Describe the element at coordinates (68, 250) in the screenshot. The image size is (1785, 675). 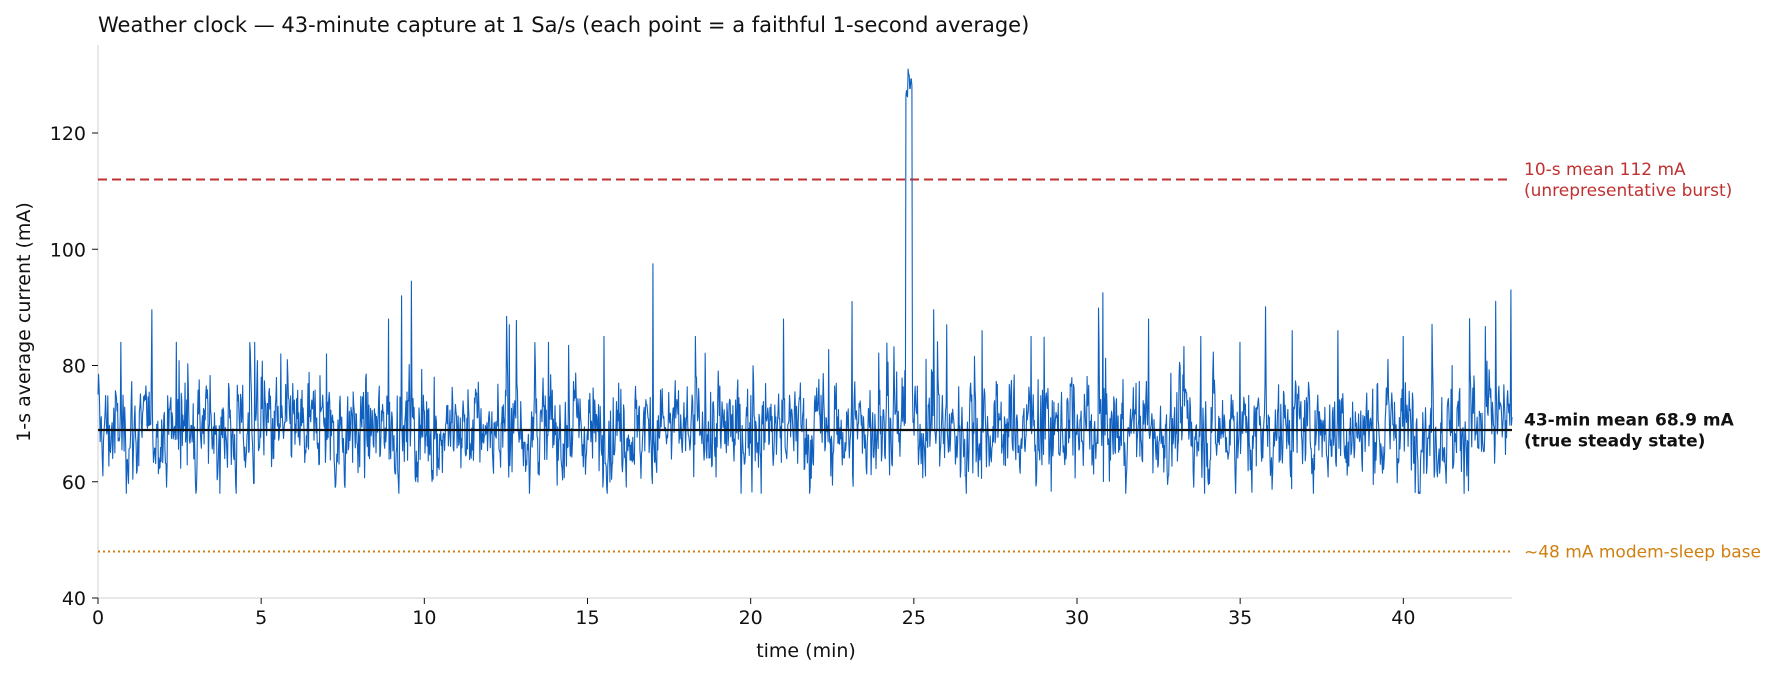
I see `y-tick-label: 100` at that location.